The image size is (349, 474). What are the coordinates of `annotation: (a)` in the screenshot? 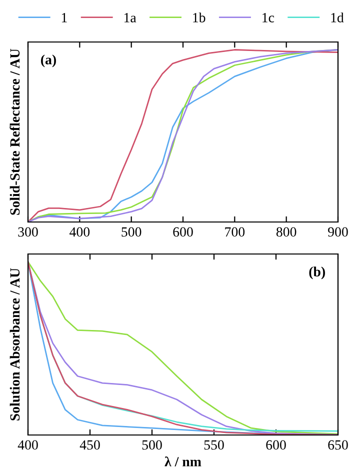 It's located at (48, 61).